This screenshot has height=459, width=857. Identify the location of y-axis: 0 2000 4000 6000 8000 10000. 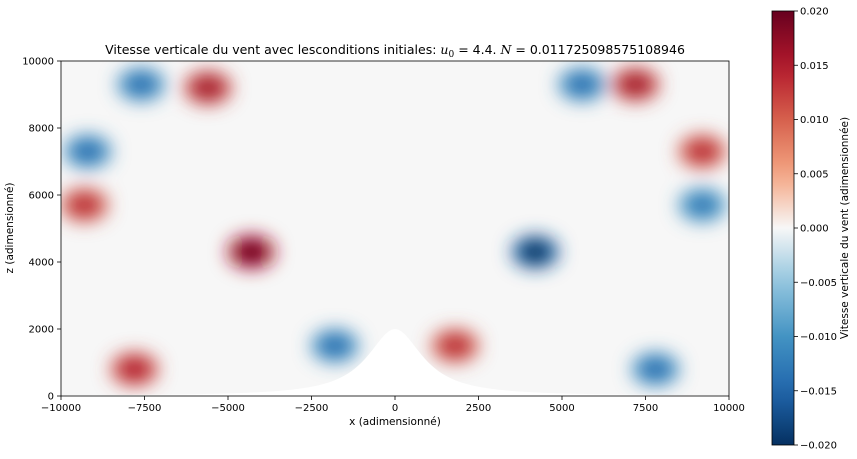
(41, 230).